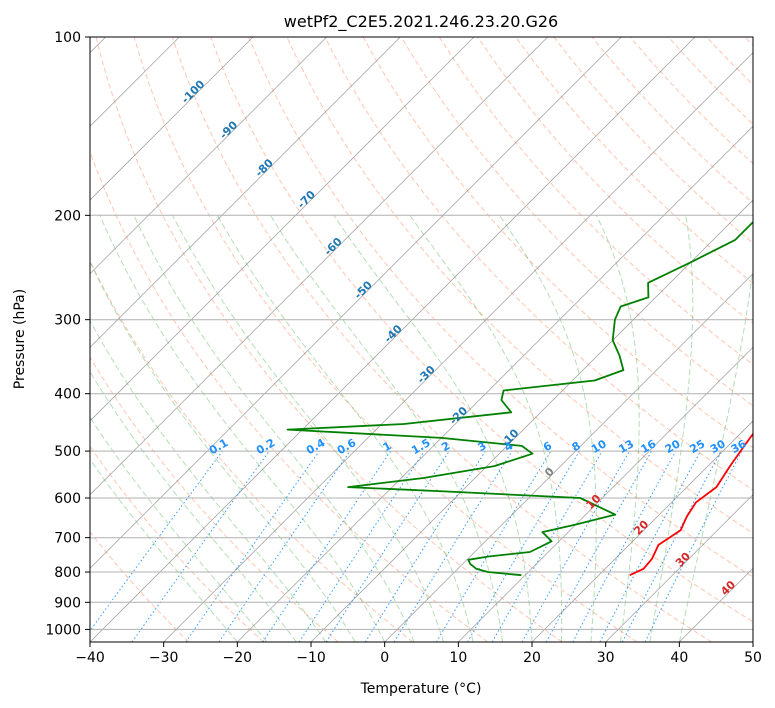  I want to click on x-tick-label: 40, so click(679, 658).